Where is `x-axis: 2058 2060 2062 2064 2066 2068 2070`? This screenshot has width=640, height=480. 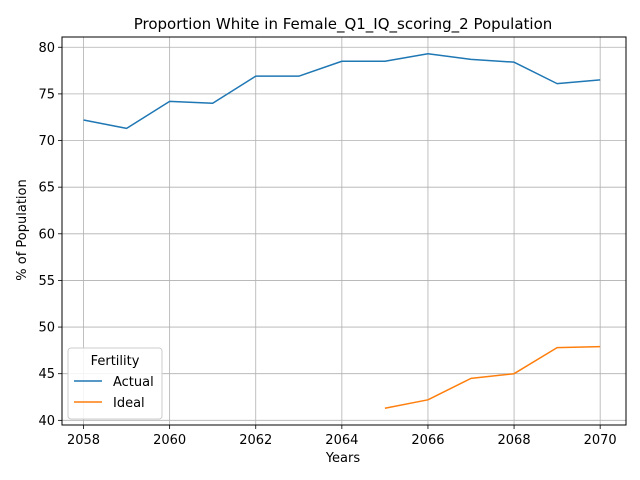
x-axis: 2058 2060 2062 2064 2066 2068 2070 is located at coordinates (342, 436).